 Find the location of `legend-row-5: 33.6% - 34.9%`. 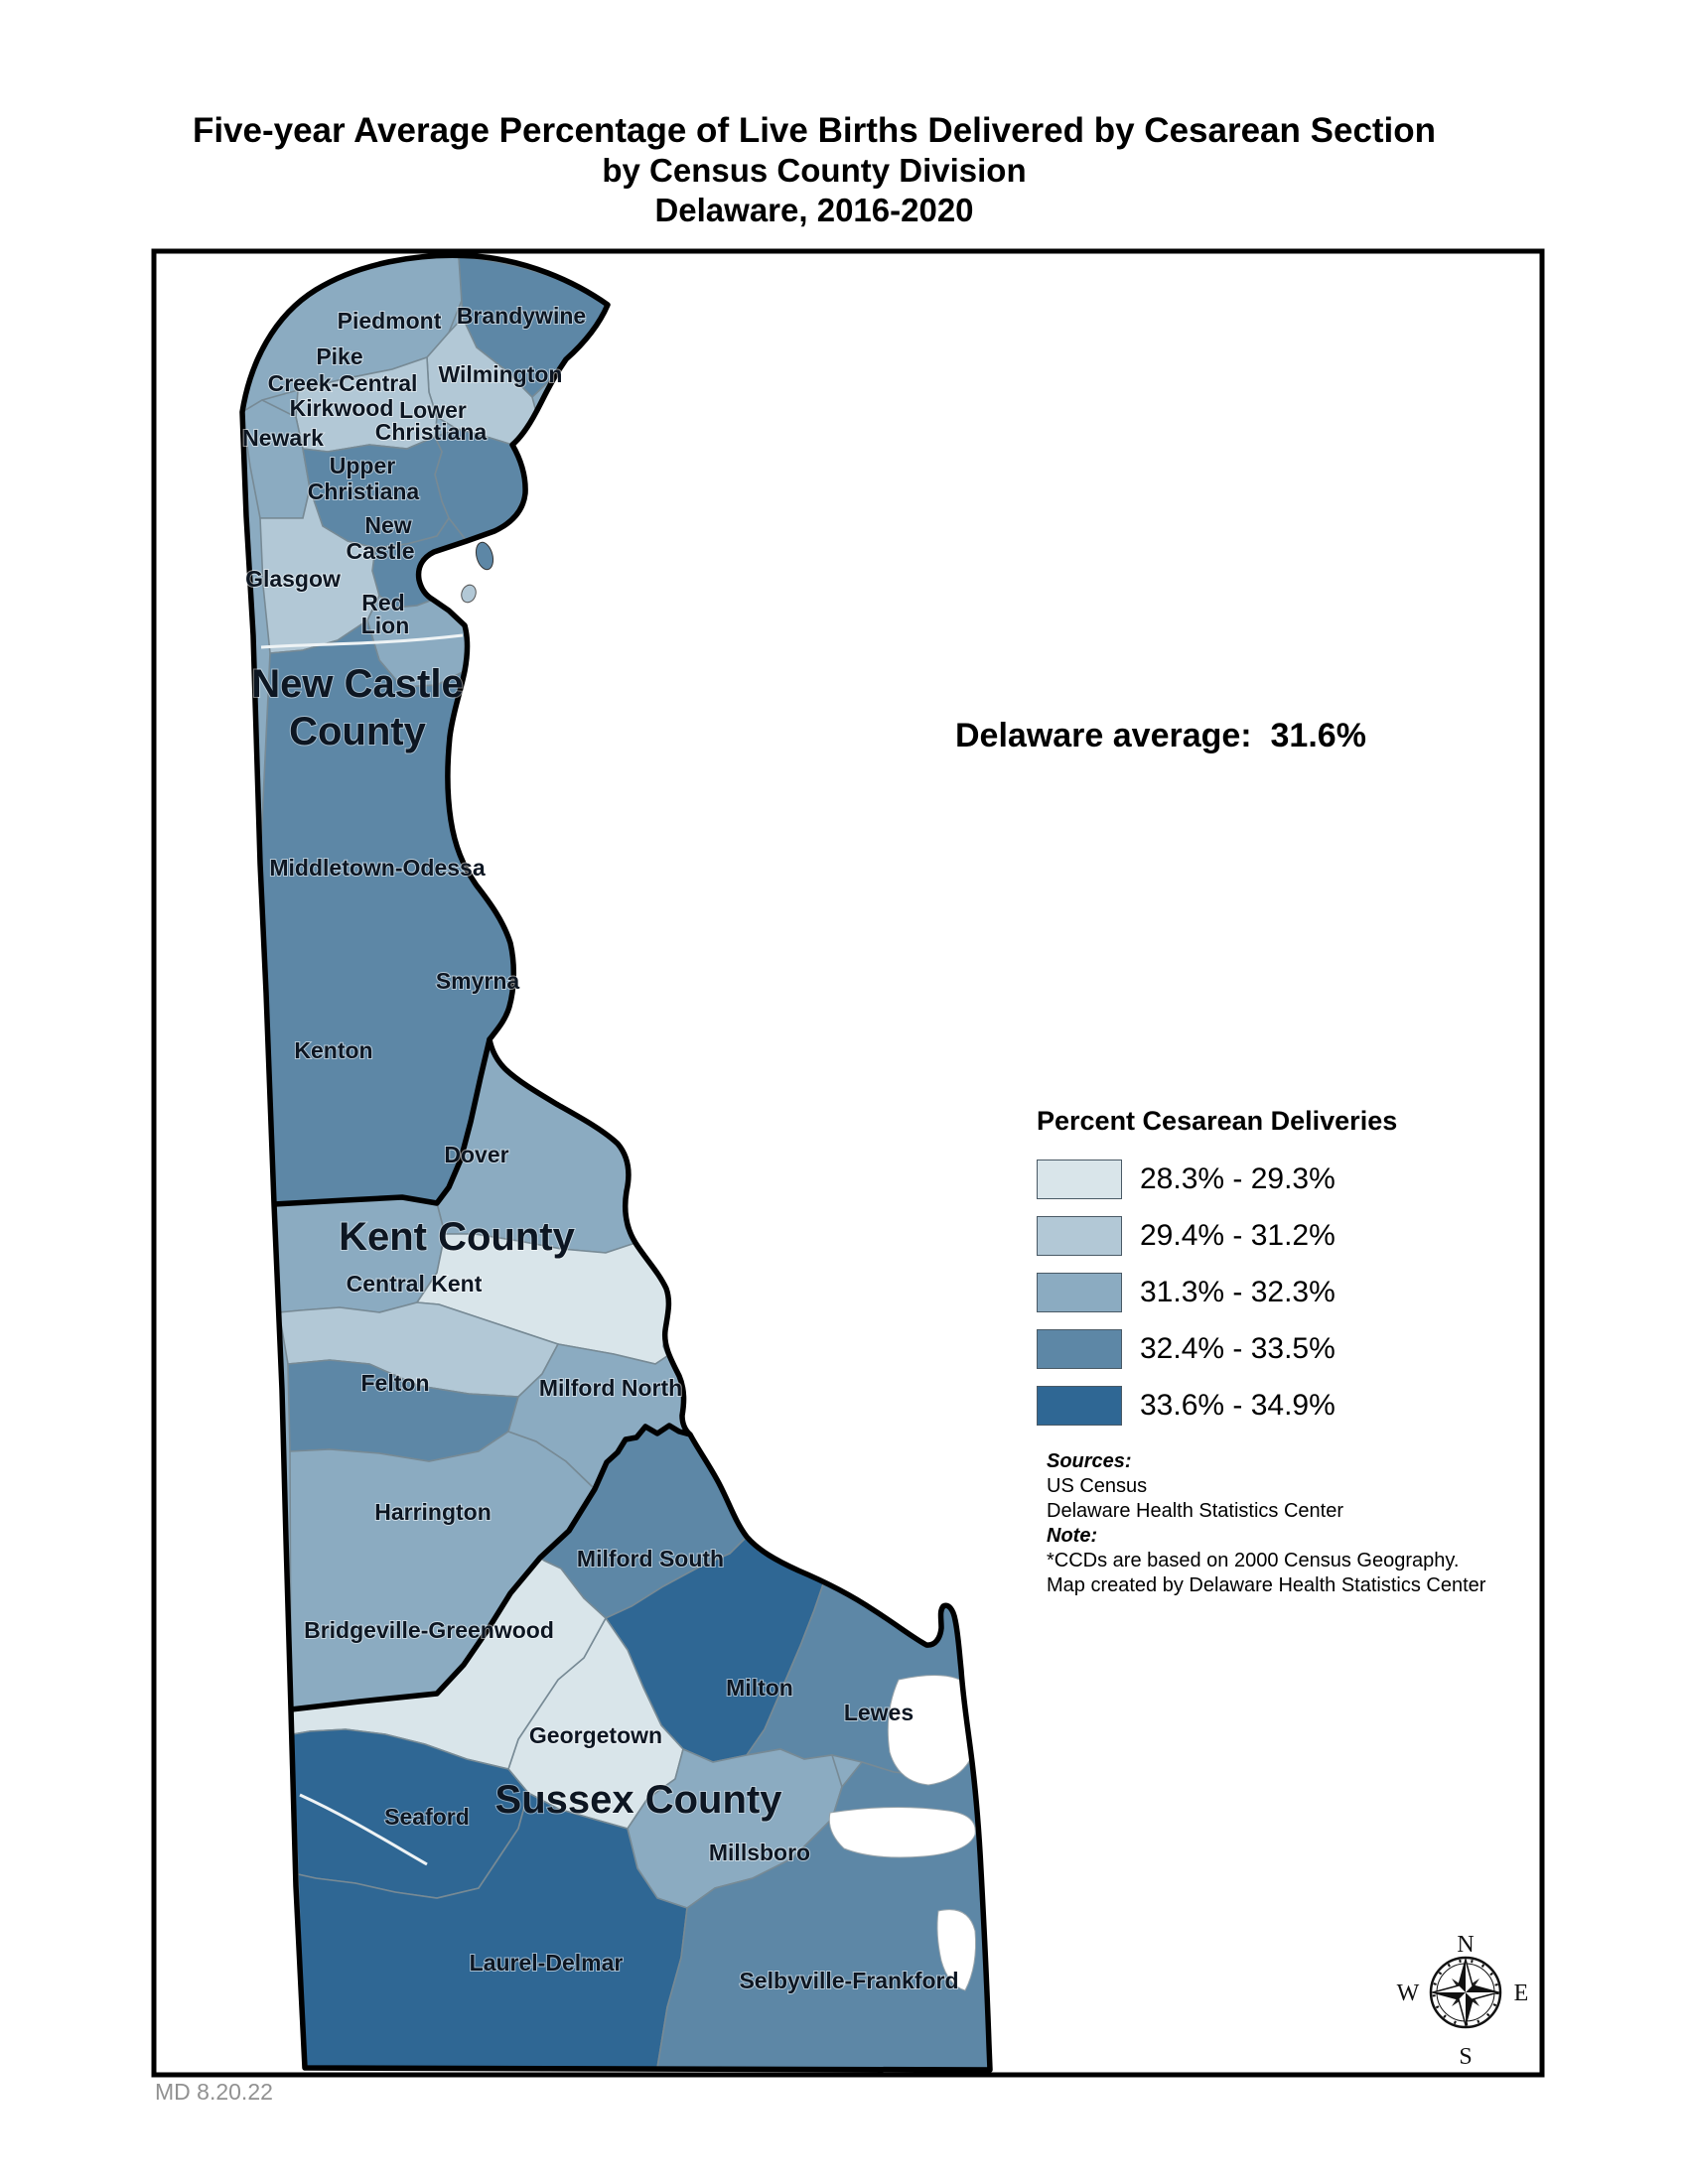

legend-row-5: 33.6% - 34.9% is located at coordinates (1186, 1406).